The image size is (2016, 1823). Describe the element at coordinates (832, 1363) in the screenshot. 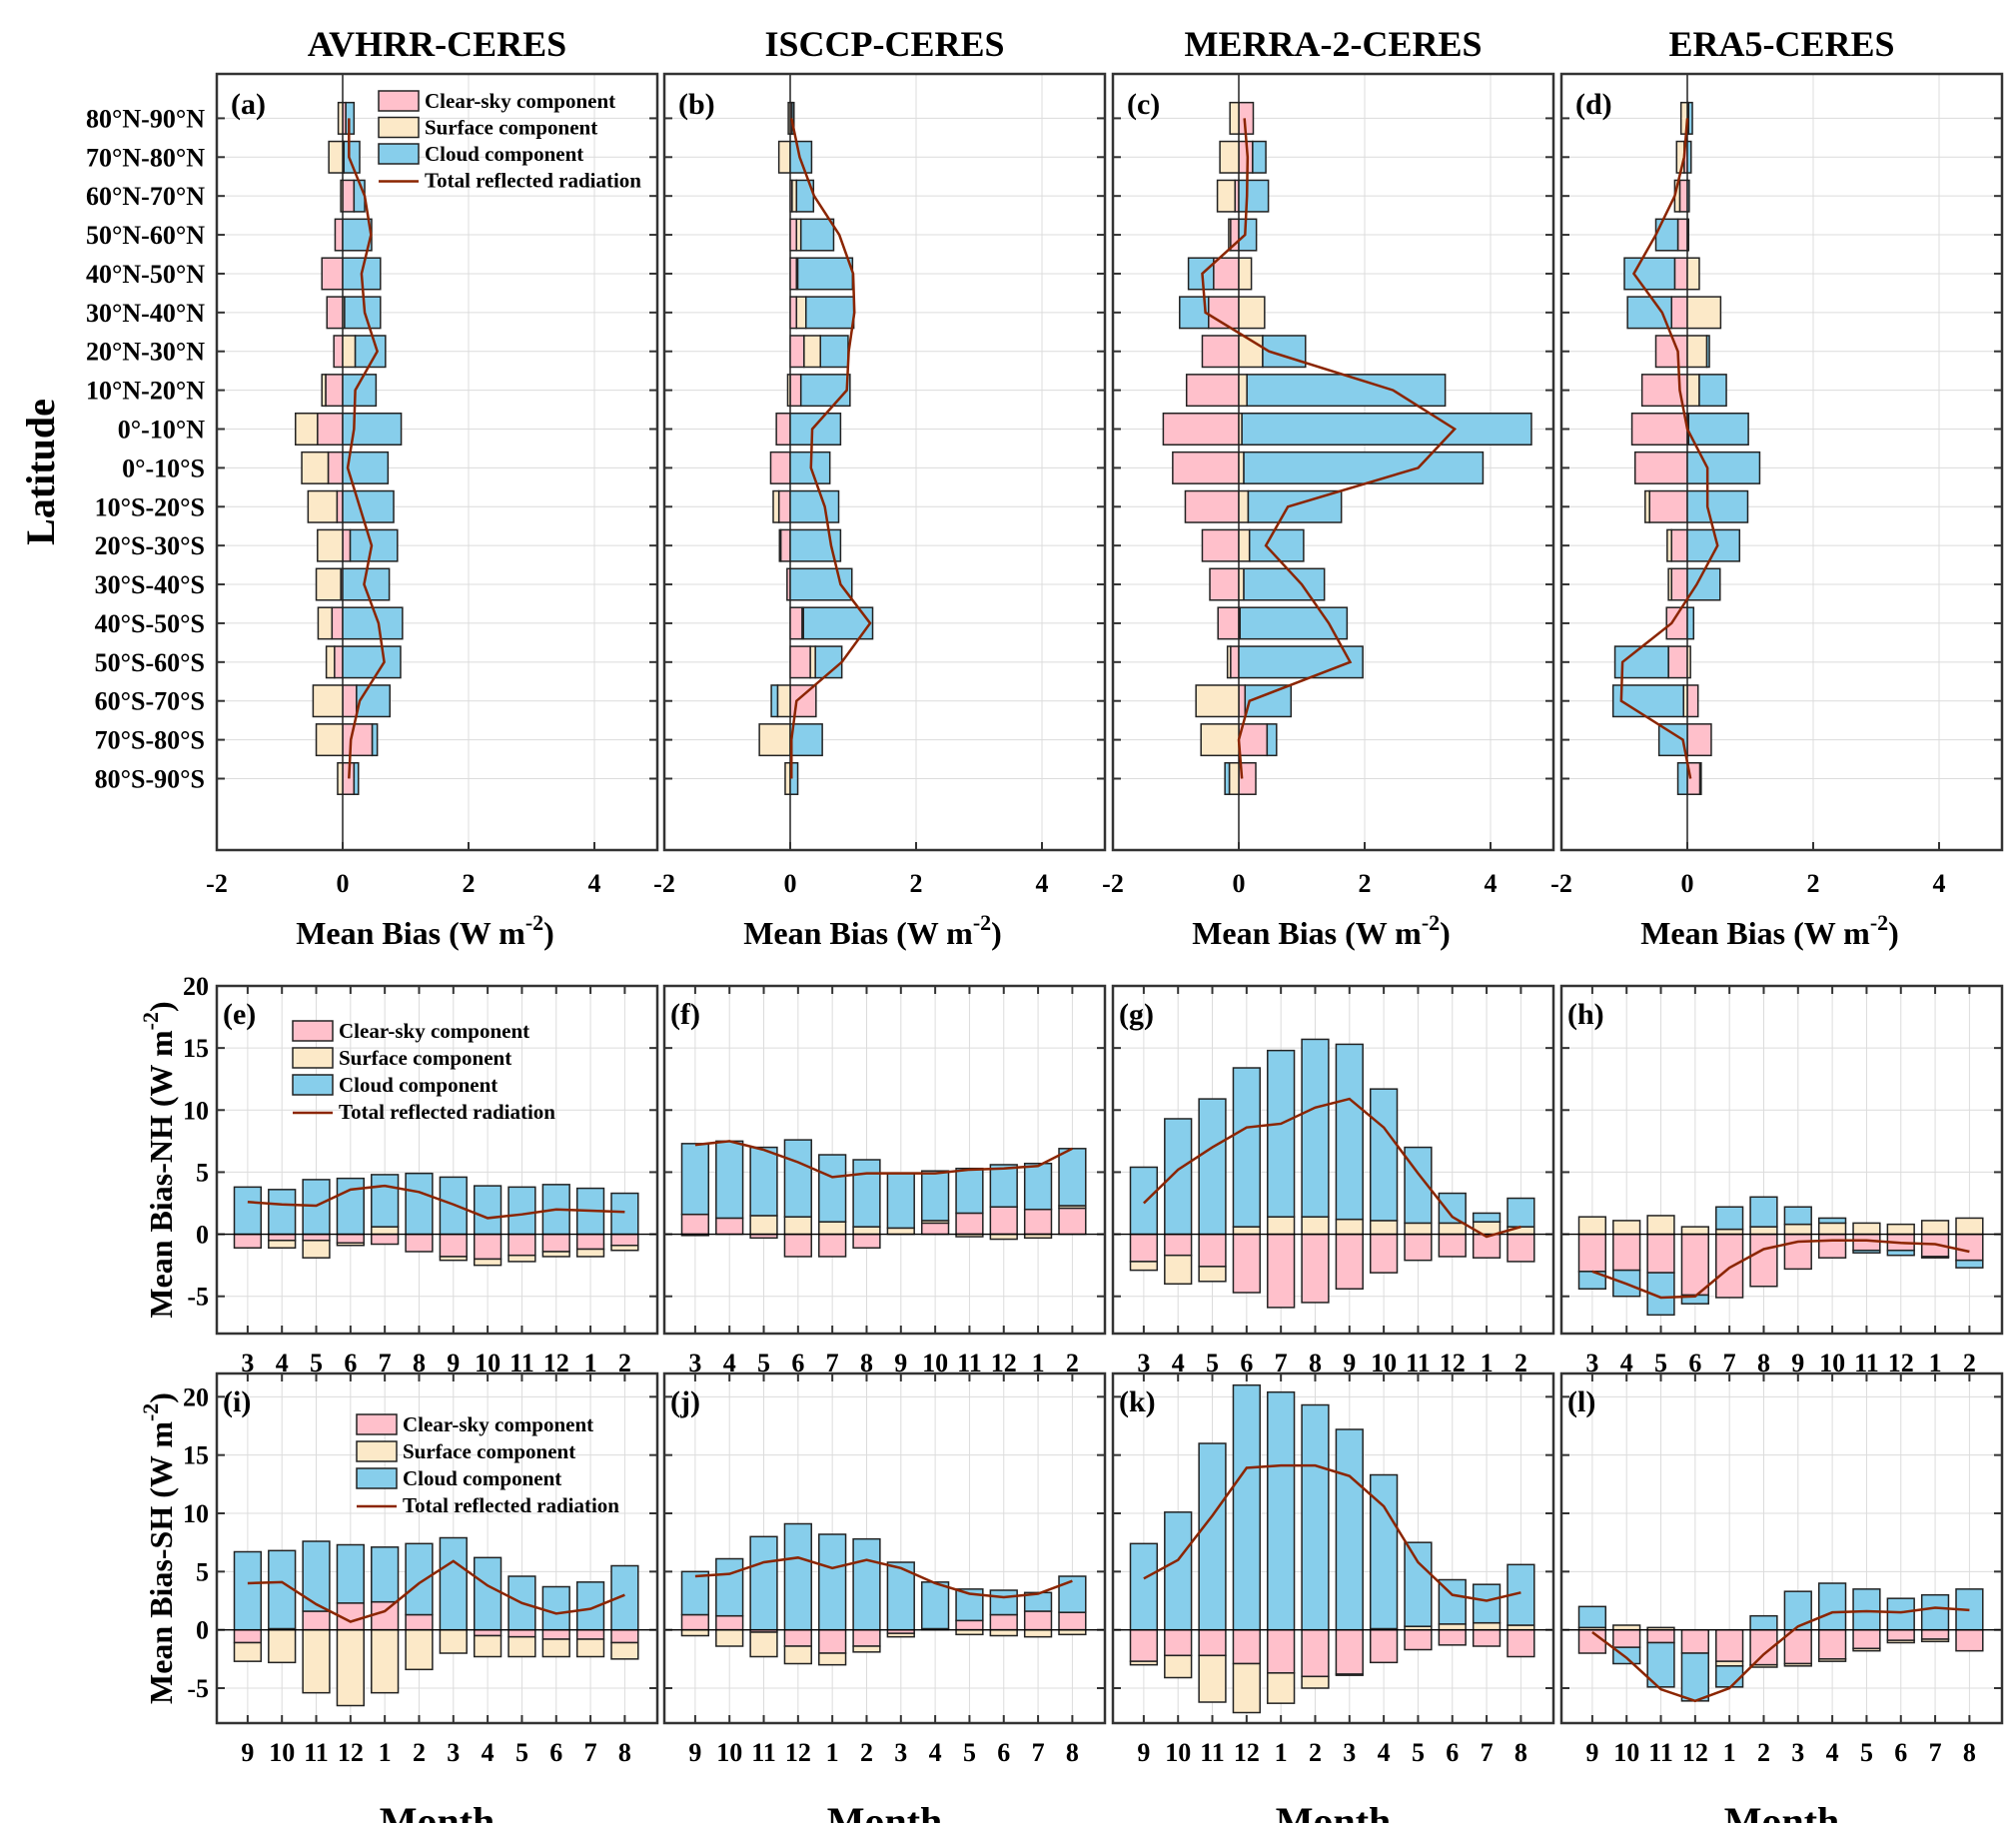

I see `xtick-label: 7` at that location.